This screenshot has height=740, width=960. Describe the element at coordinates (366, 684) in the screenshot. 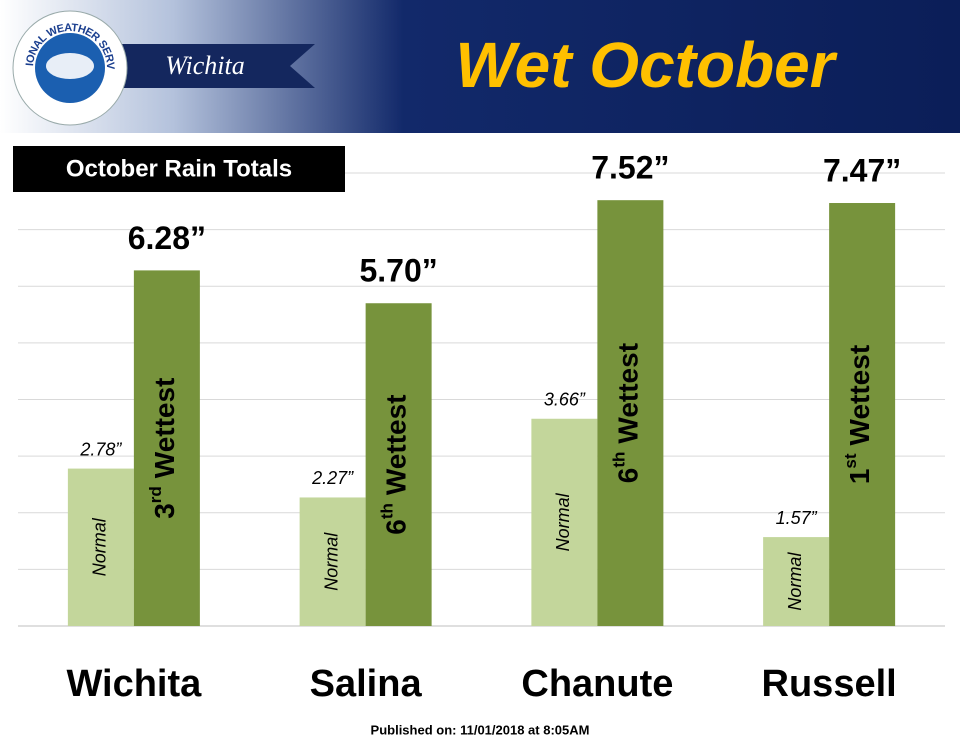

I see `x-tick-label: Salina` at that location.